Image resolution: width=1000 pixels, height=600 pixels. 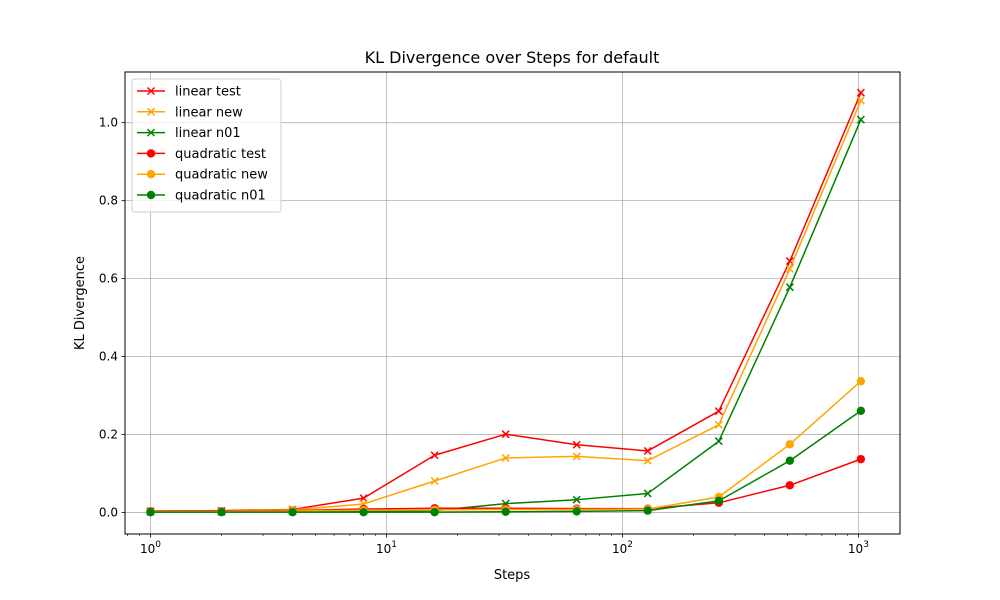 I want to click on y-axis-label: KL Divergence, so click(x=80, y=303).